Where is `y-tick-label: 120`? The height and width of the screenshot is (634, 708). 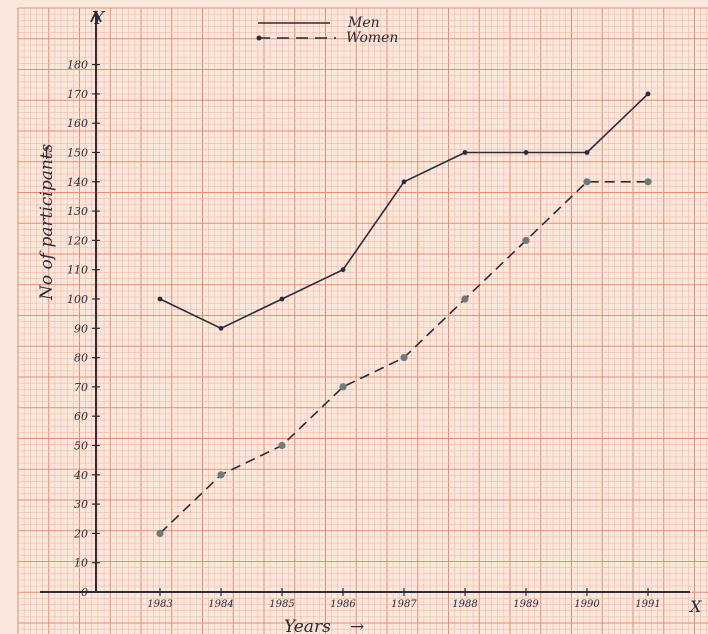
y-tick-label: 120 is located at coordinates (77, 240).